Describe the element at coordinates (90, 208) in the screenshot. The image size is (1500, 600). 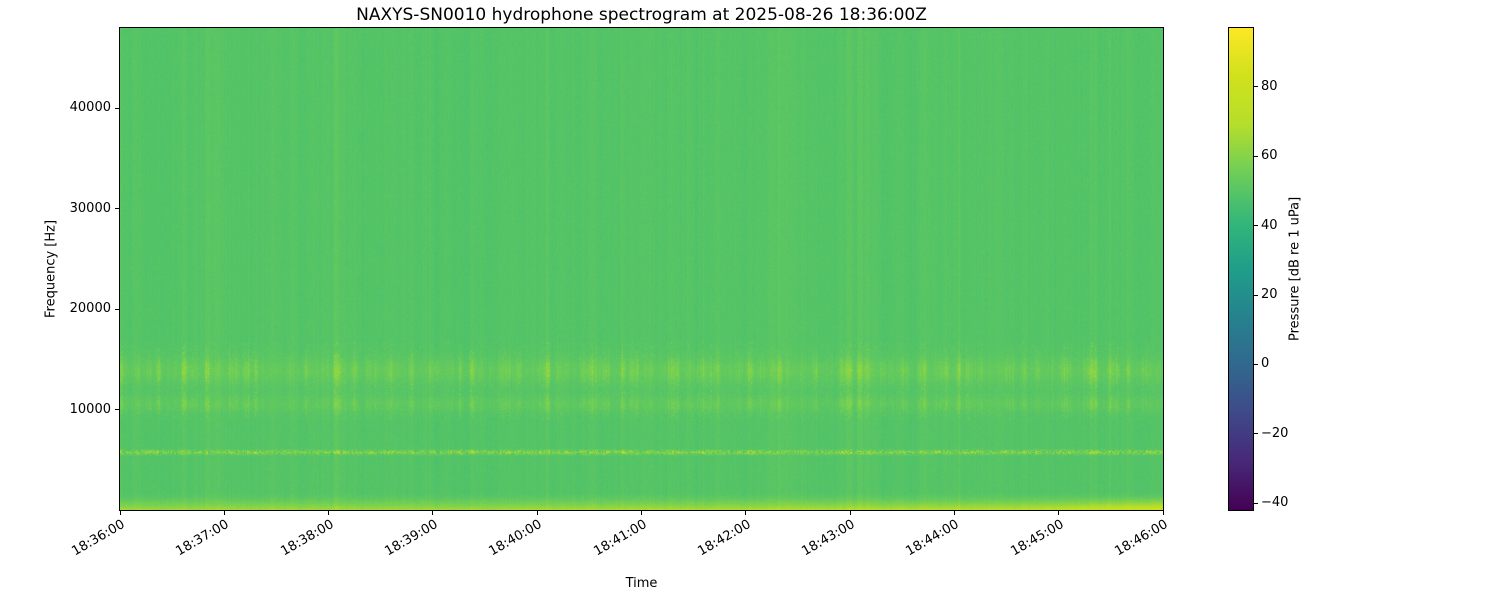
I see `y-tick-label: 30000` at that location.